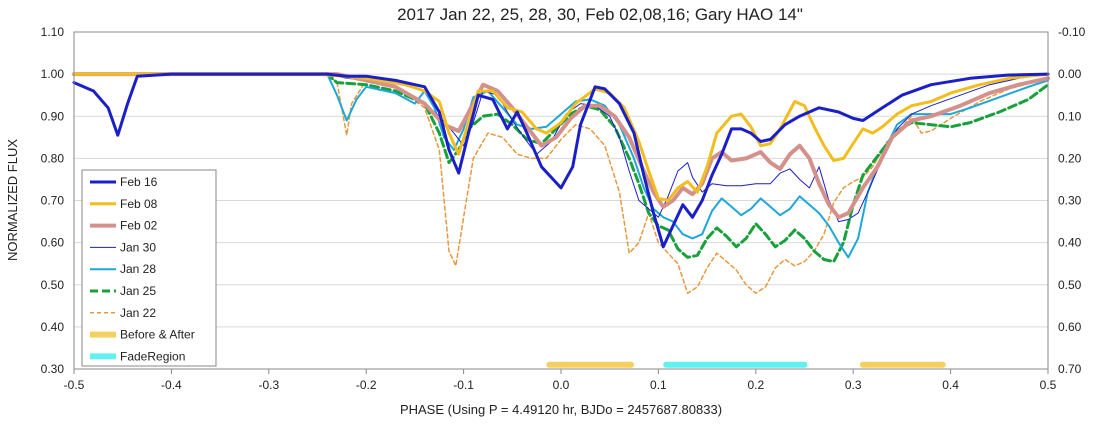 Image resolution: width=1100 pixels, height=424 pixels. What do you see at coordinates (53, 369) in the screenshot?
I see `y-tick-label: 0.30` at bounding box center [53, 369].